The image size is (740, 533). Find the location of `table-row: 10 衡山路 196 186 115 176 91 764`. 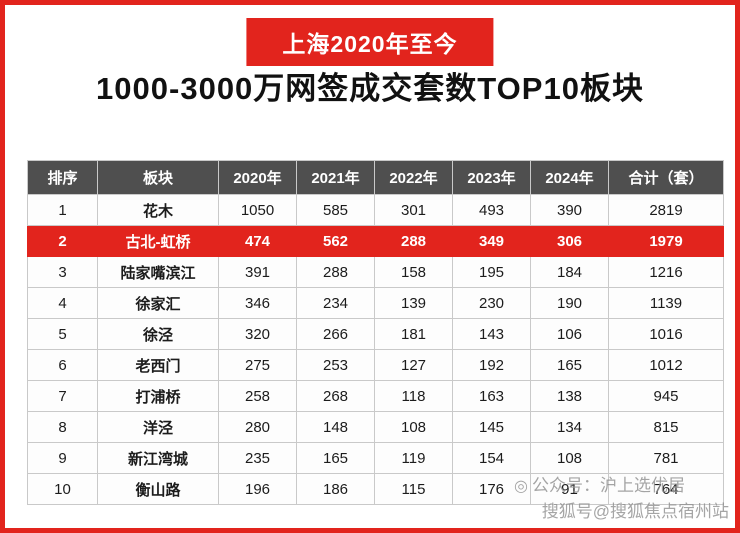

table-row: 10 衡山路 196 186 115 176 91 764 is located at coordinates (375, 489).